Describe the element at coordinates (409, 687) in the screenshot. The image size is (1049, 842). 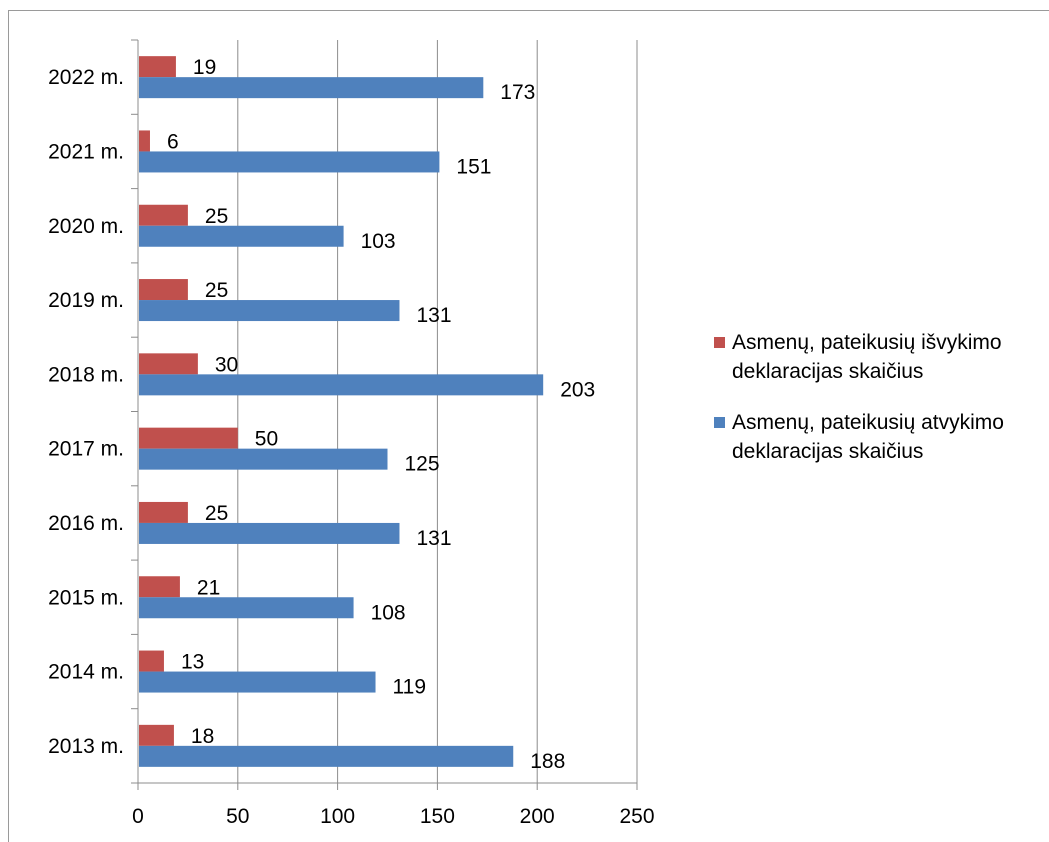
I see `data-label-arrival: 119` at that location.